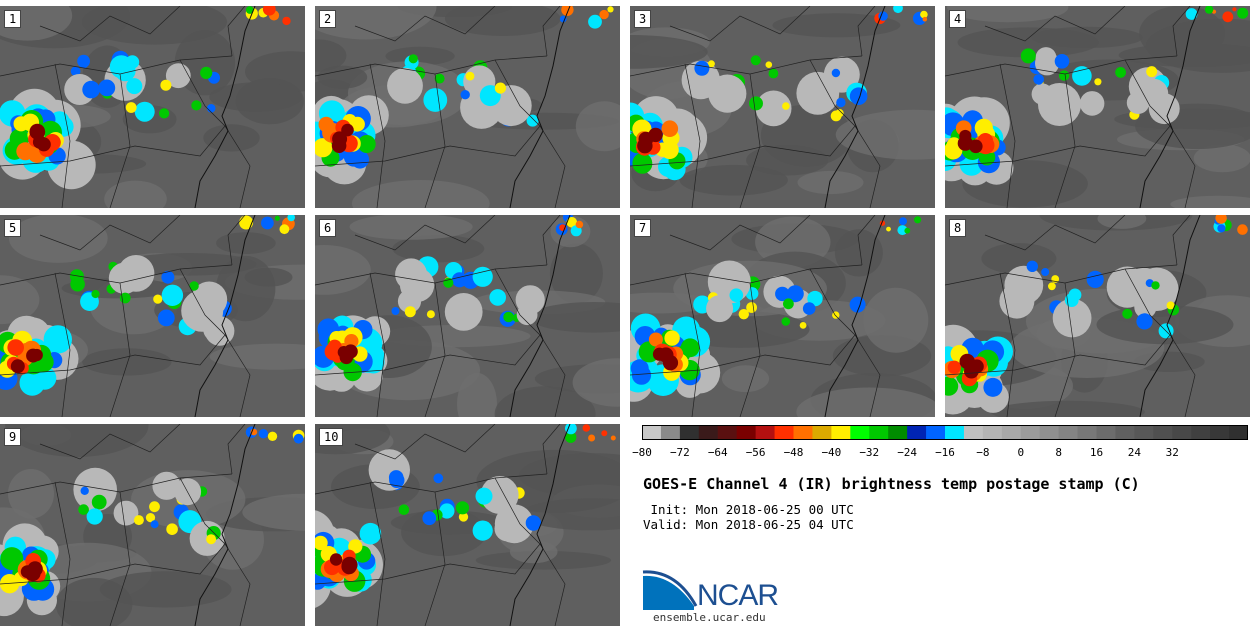  Describe the element at coordinates (1058, 452) in the screenshot. I see `colorbar-tick-label: 8` at that location.